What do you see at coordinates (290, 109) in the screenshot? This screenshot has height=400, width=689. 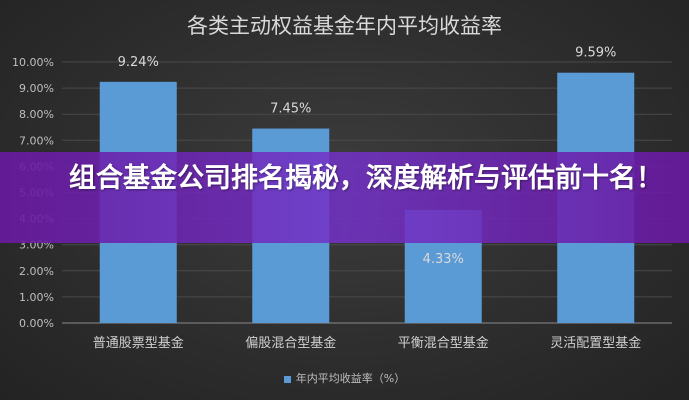 I see `data-label: 7.45%` at bounding box center [290, 109].